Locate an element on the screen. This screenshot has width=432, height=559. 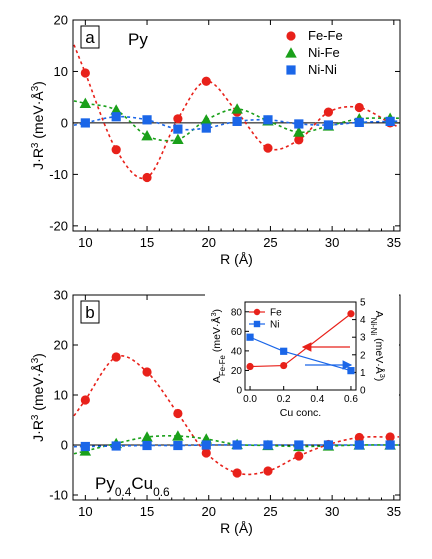
inset-legend-fe-label: Fe is located at coordinates (276, 313).